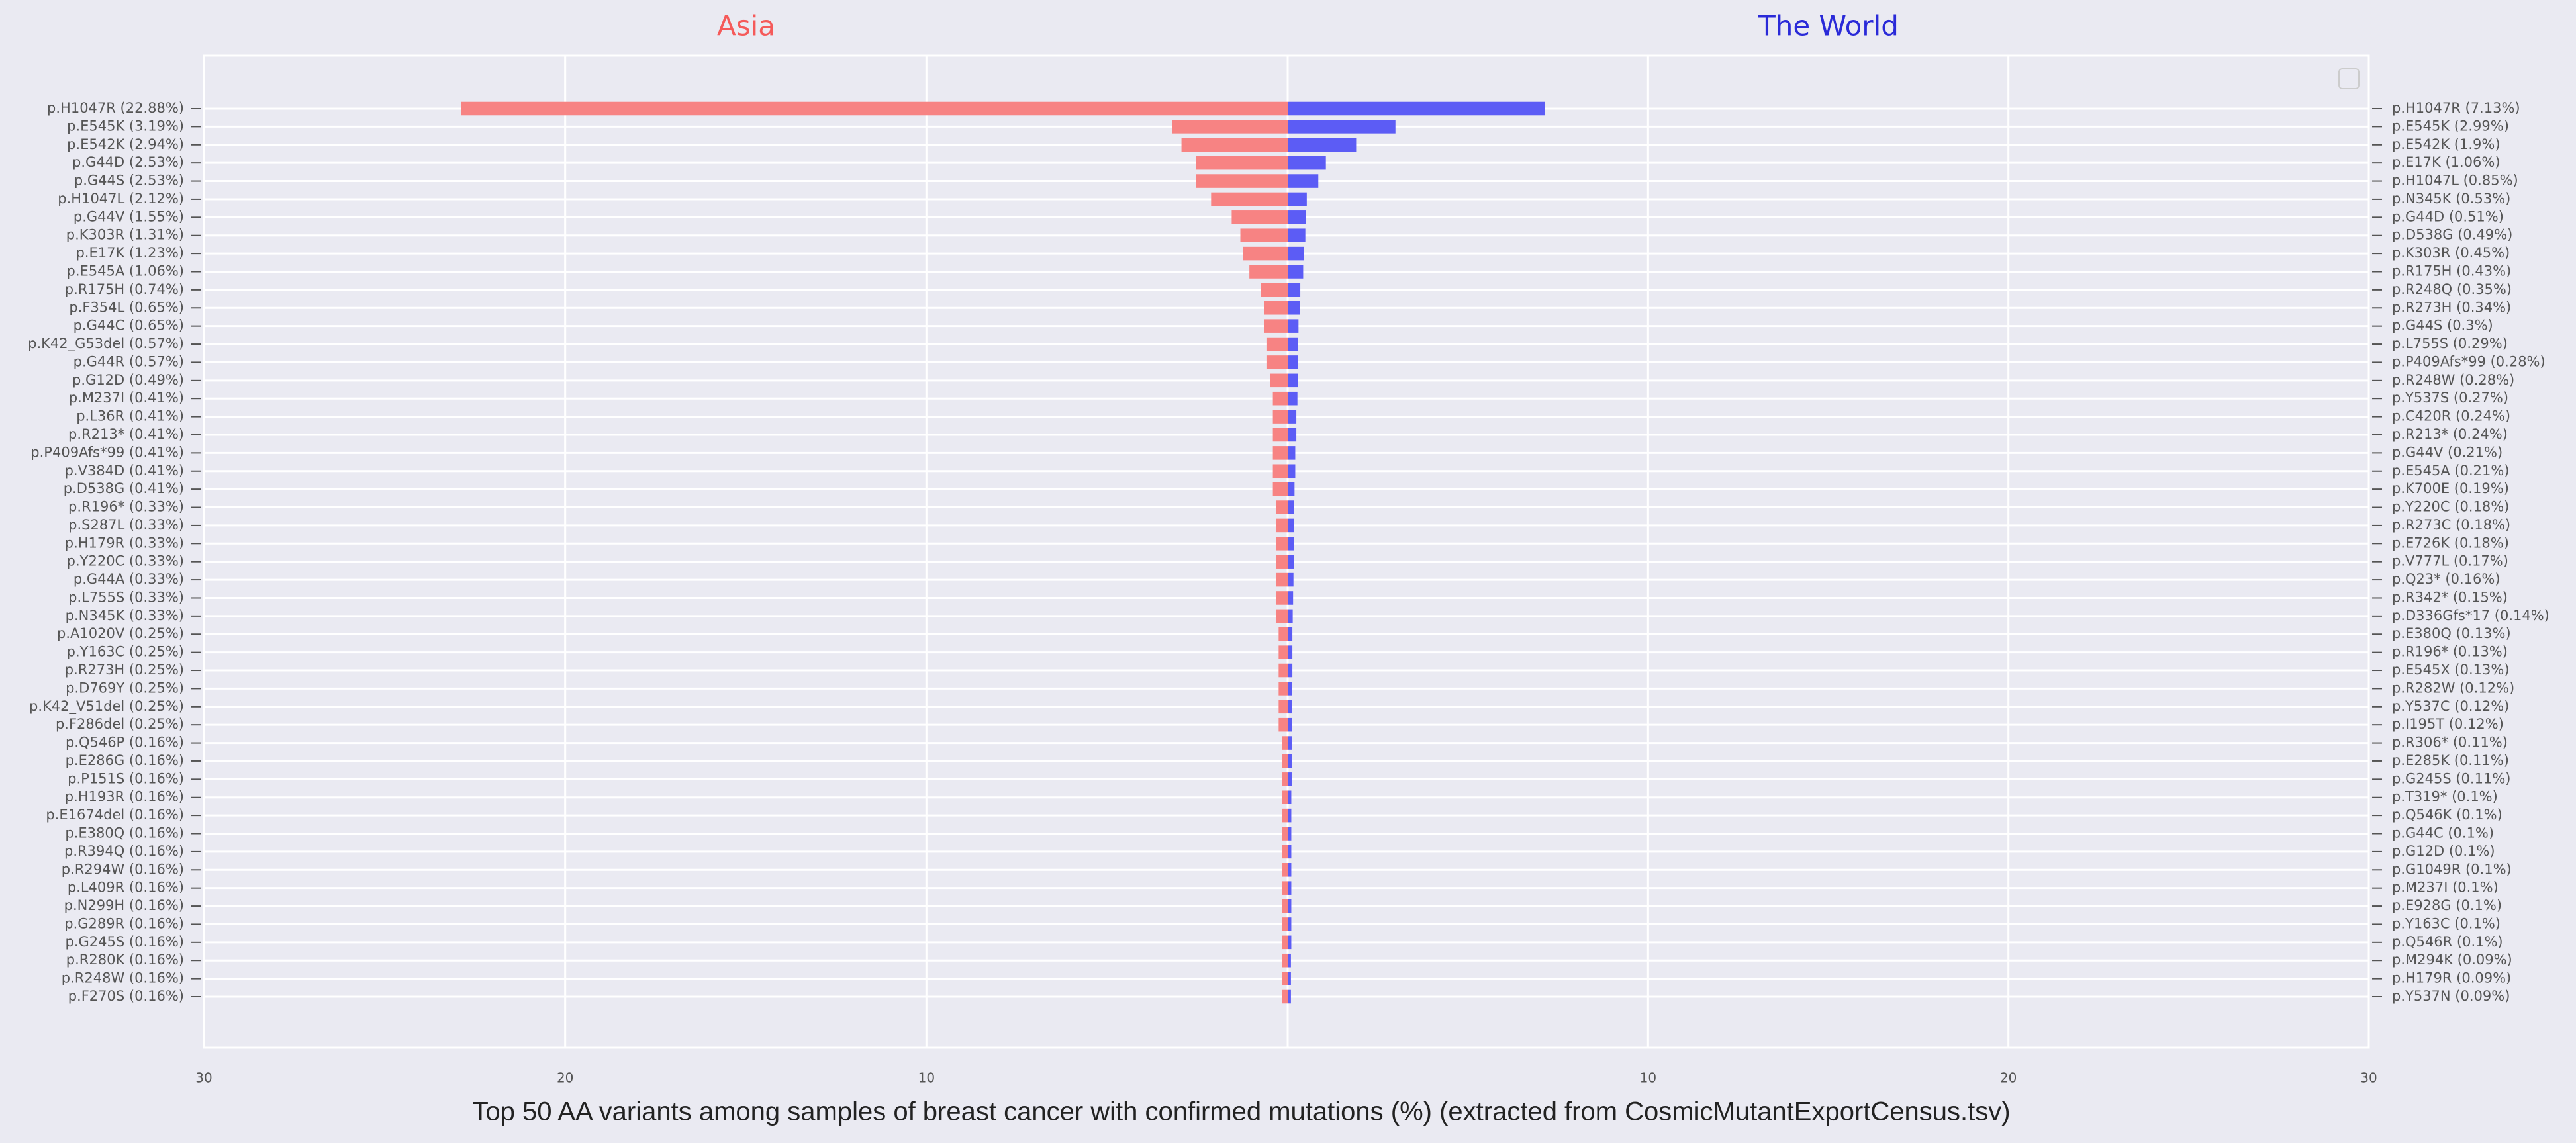 The width and height of the screenshot is (2576, 1143). What do you see at coordinates (2452, 235) in the screenshot?
I see `y-tick-label: p.D538G (0.49%)` at bounding box center [2452, 235].